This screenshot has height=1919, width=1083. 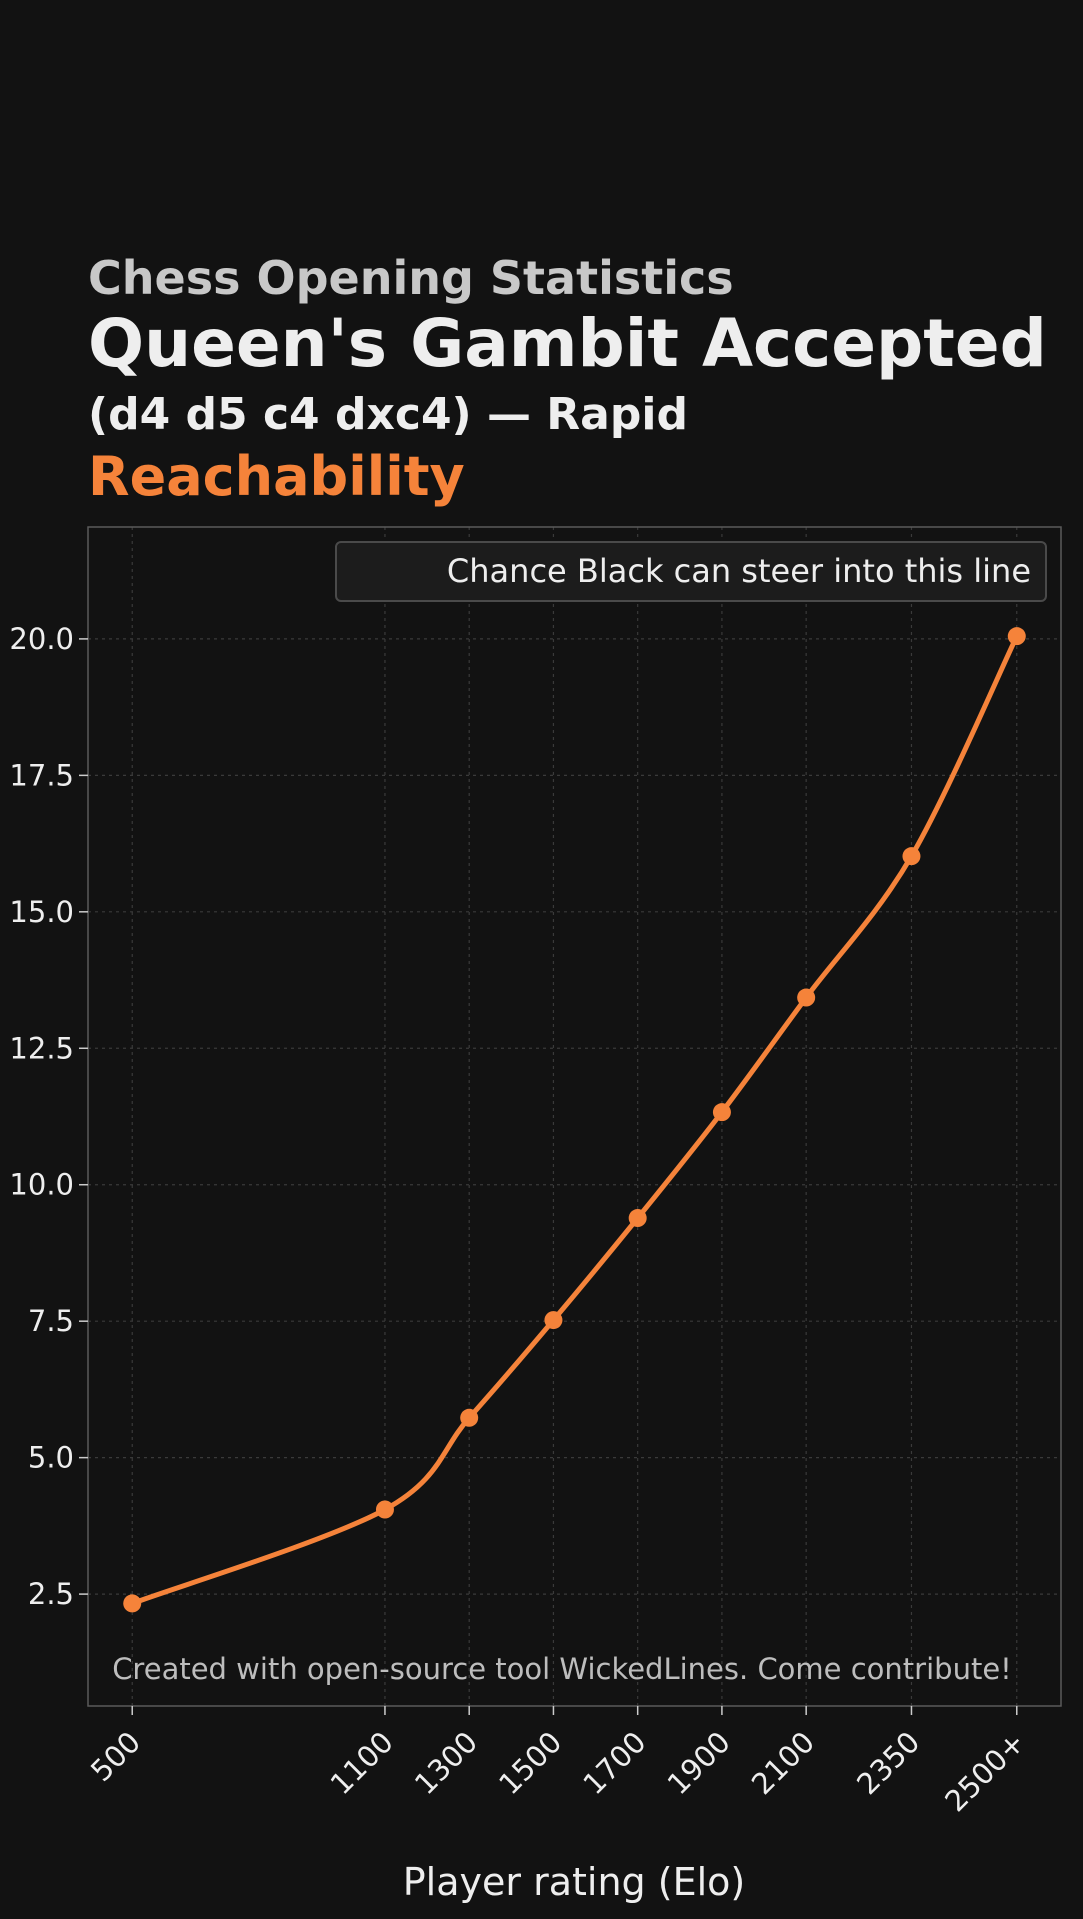 What do you see at coordinates (51, 1458) in the screenshot?
I see `y-tick-label: 5.0` at bounding box center [51, 1458].